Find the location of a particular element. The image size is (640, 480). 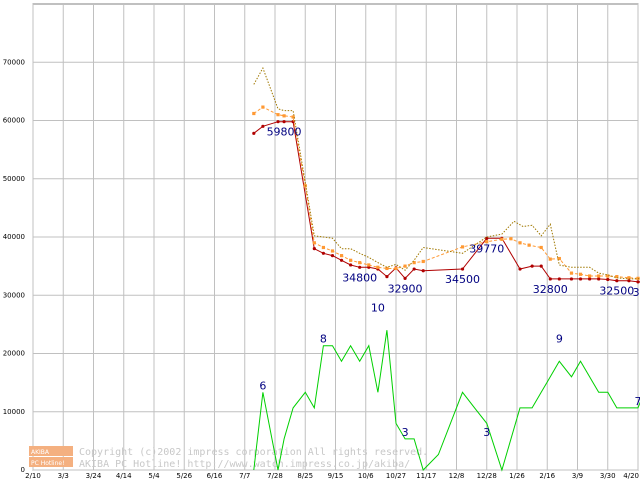

x-tick-label: 9/15 is located at coordinates (336, 476).